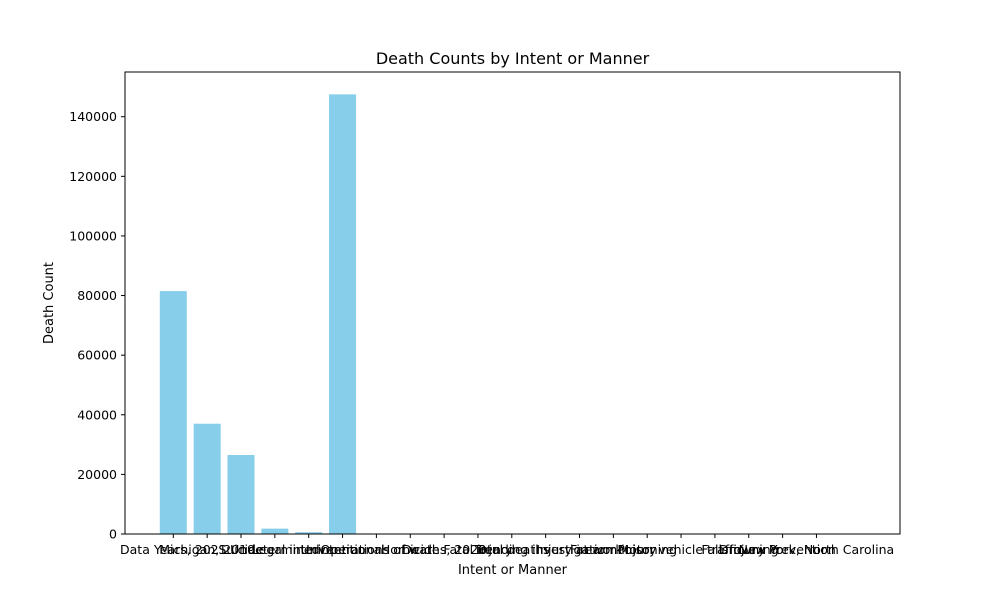  Describe the element at coordinates (207, 549) in the screenshot. I see `x-tick-label: Michigan, 2019` at that location.